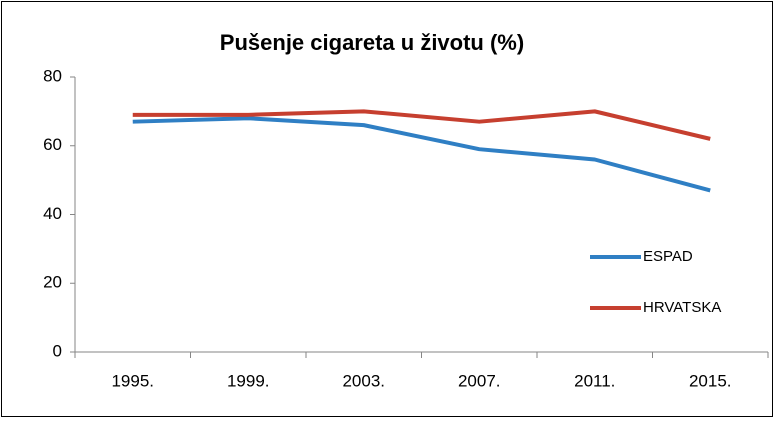 Image resolution: width=775 pixels, height=424 pixels. I want to click on x-tick-label: 1999., so click(248, 380).